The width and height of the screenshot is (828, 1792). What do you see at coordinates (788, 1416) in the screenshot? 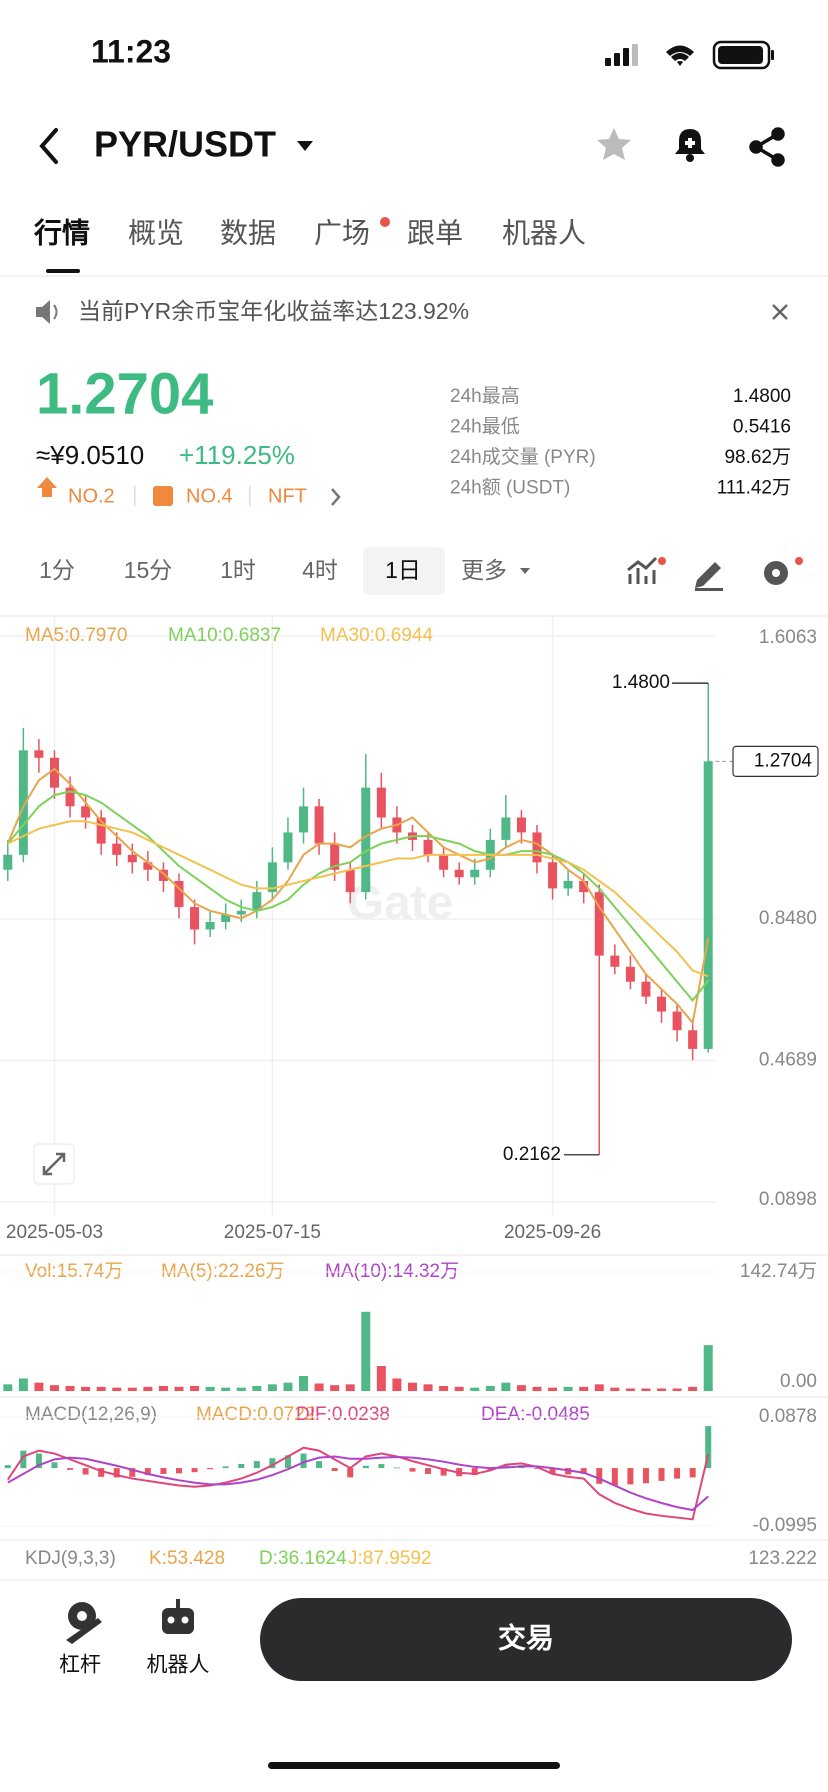
I see `y-tick-label: 0.0878` at bounding box center [788, 1416].